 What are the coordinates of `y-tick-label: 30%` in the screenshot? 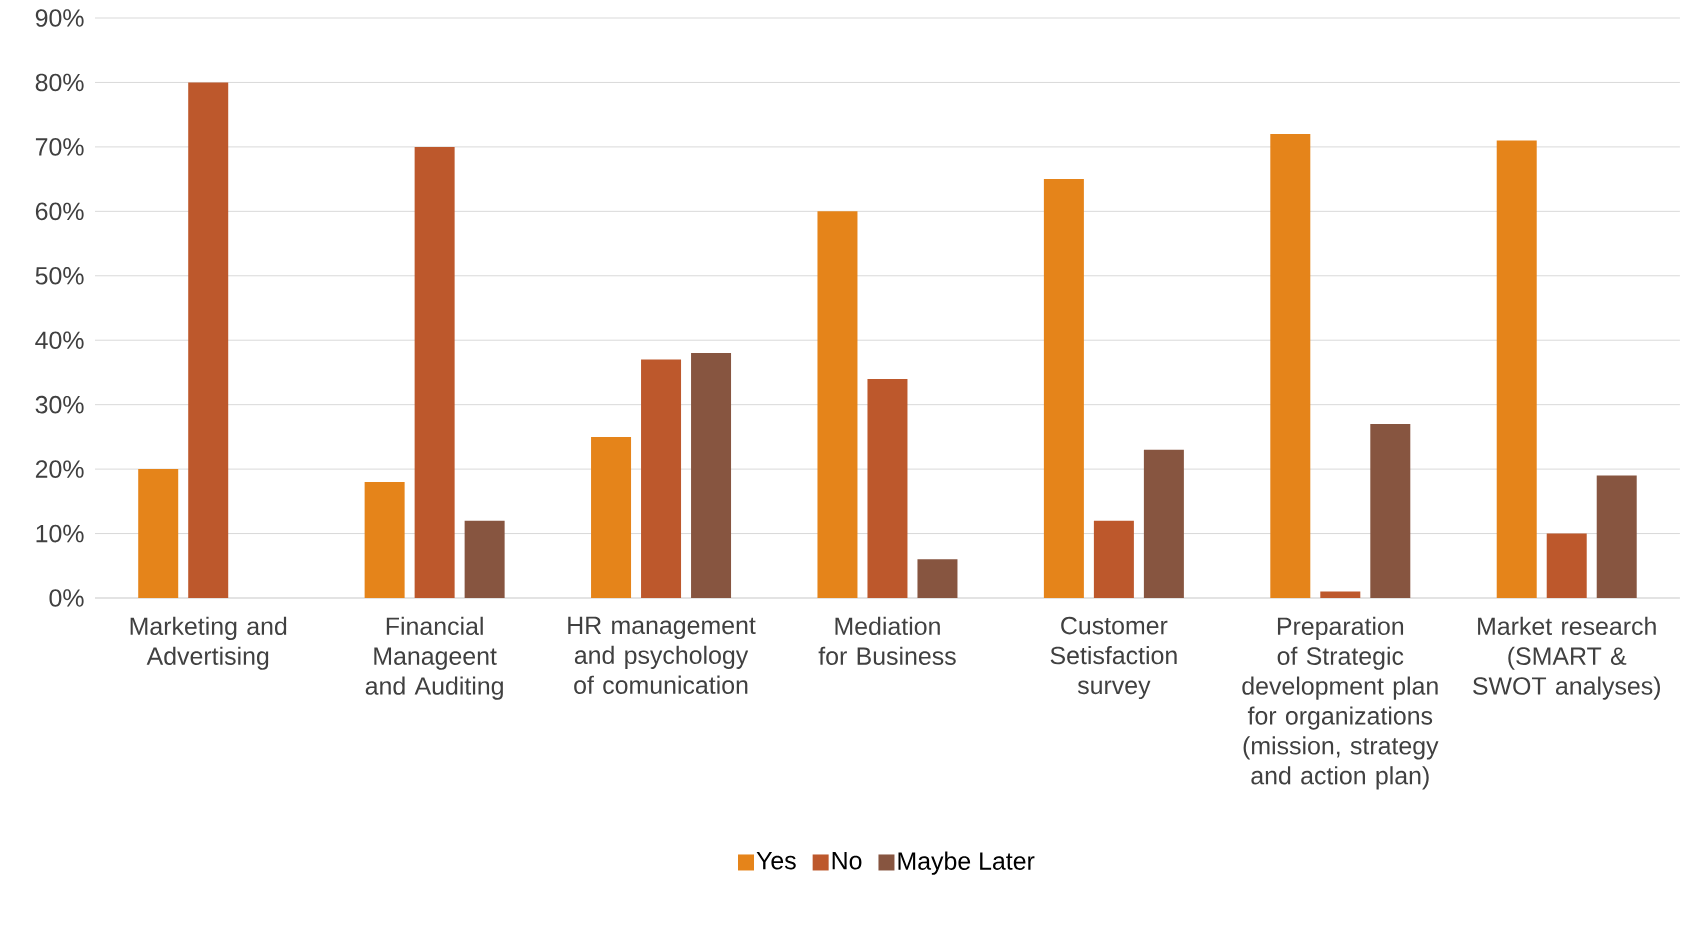 It's located at (59, 404).